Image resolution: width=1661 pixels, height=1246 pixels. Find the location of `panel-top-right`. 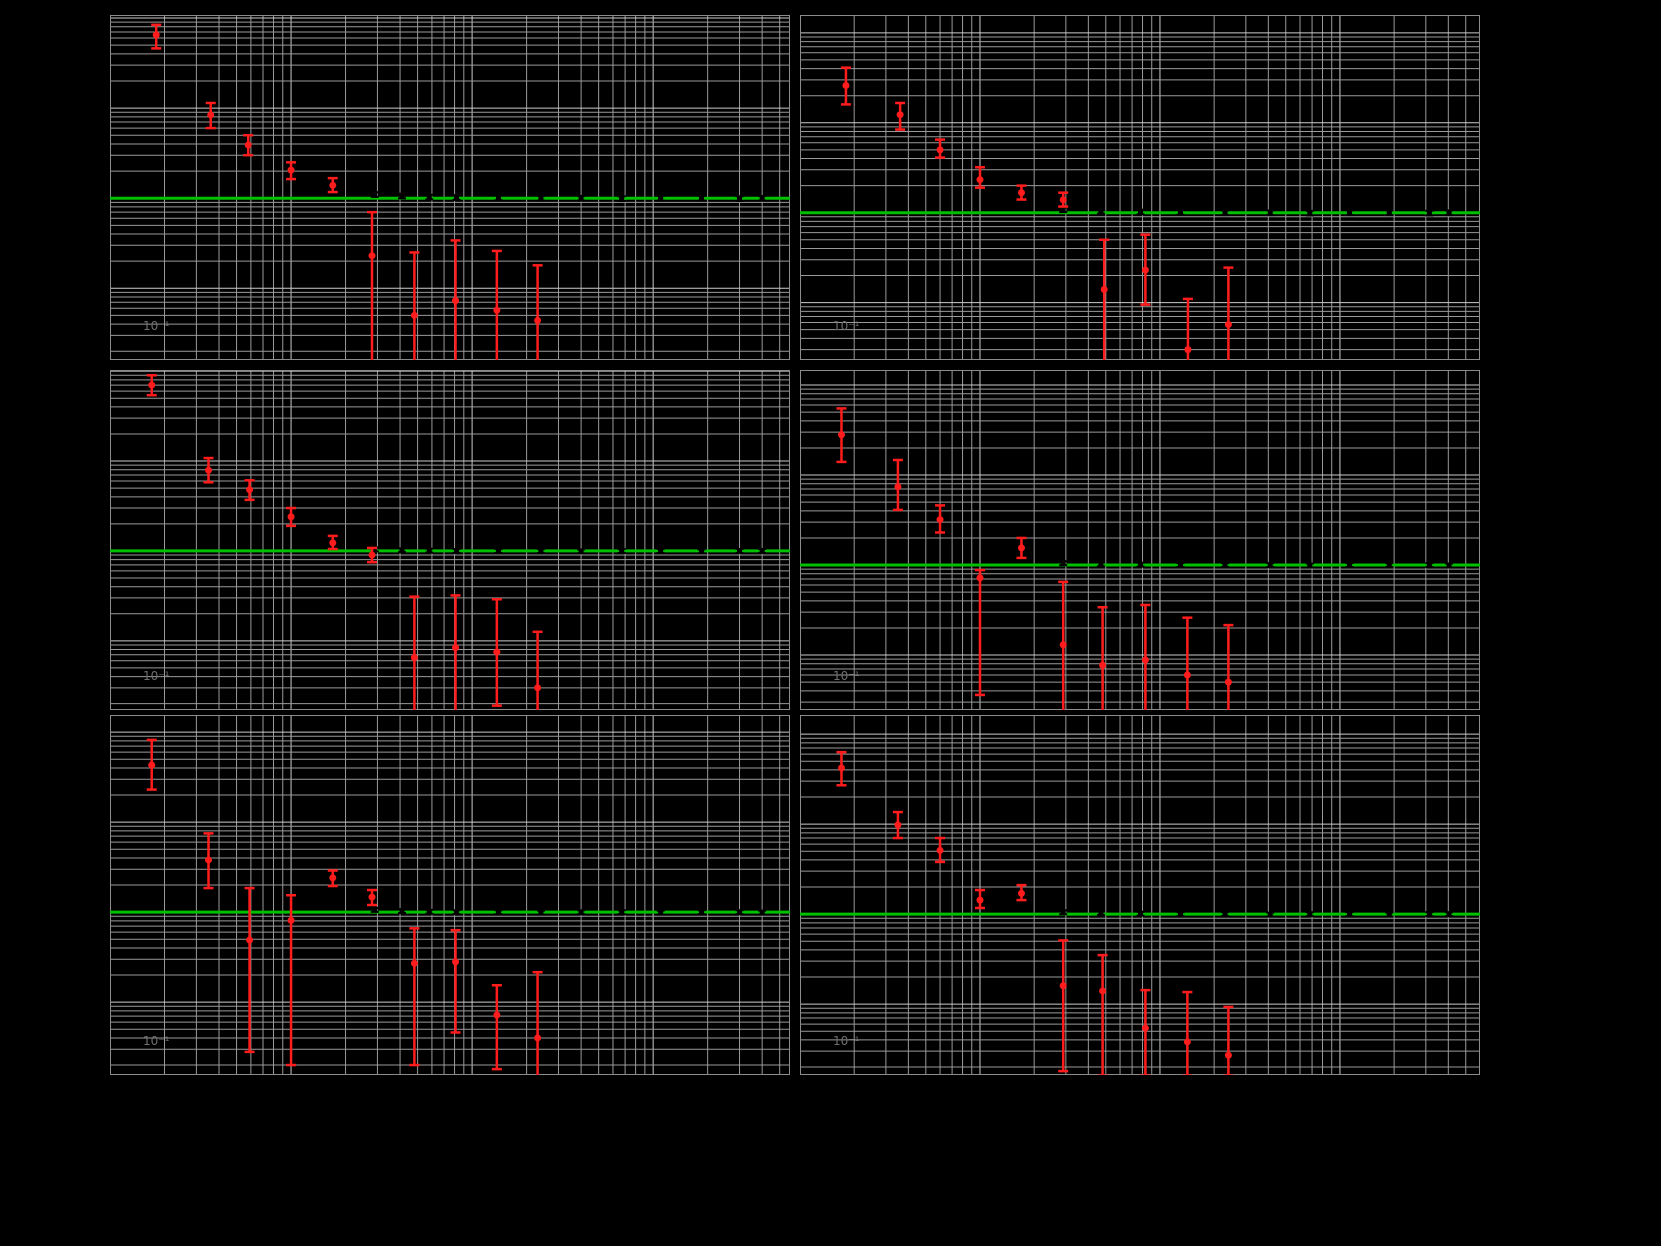

panel-top-right is located at coordinates (1140, 187).